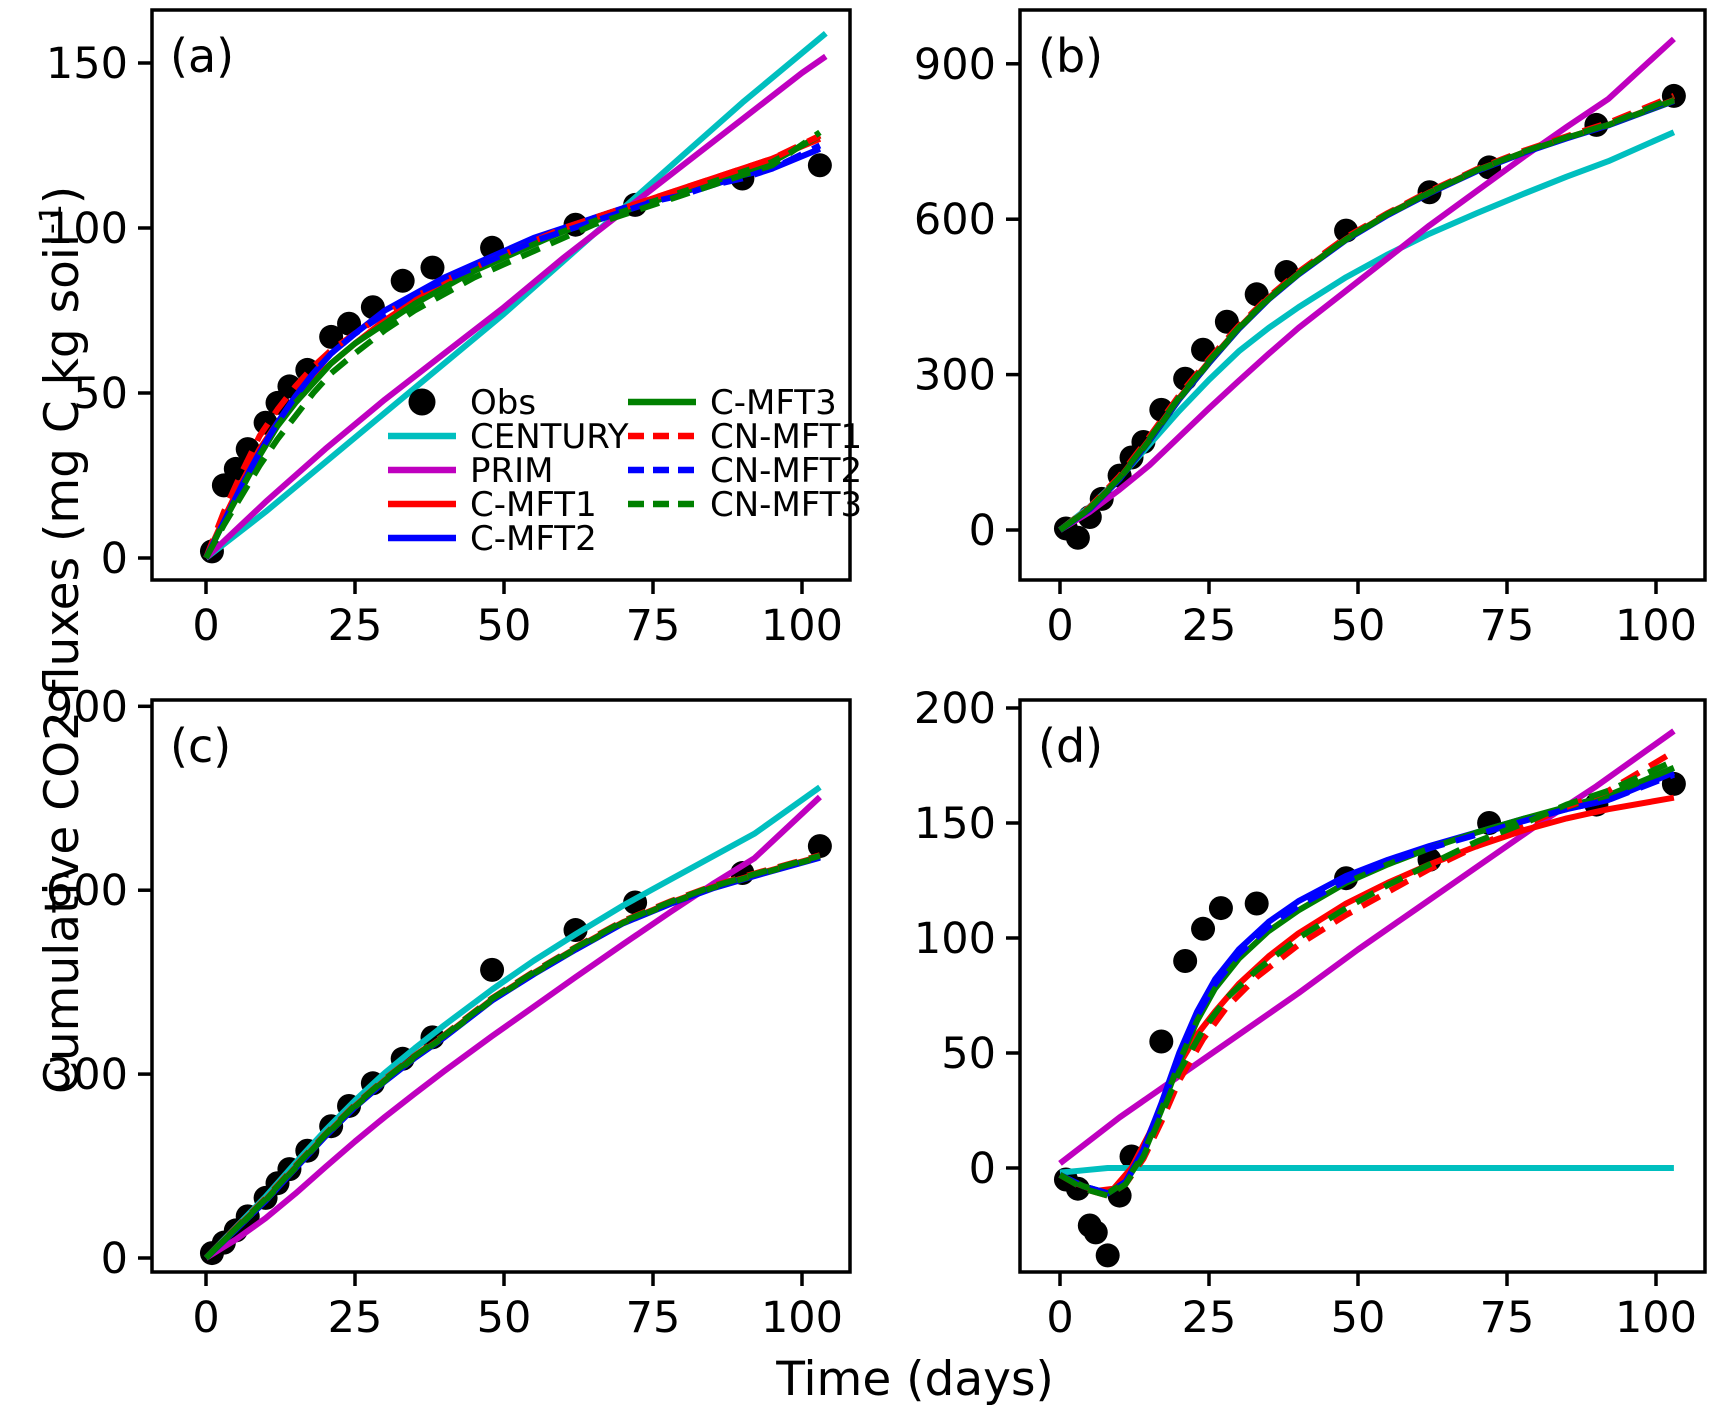  I want to click on series-c-mft1, so click(512, 1057).